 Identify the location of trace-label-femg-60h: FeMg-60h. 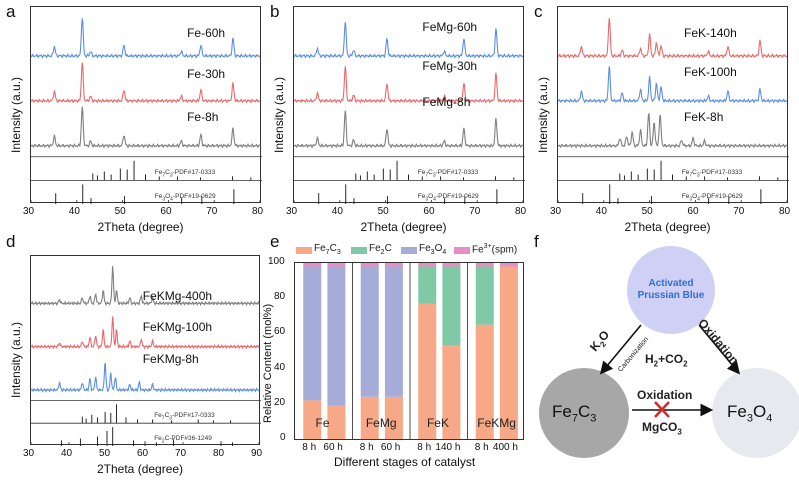
(450, 26).